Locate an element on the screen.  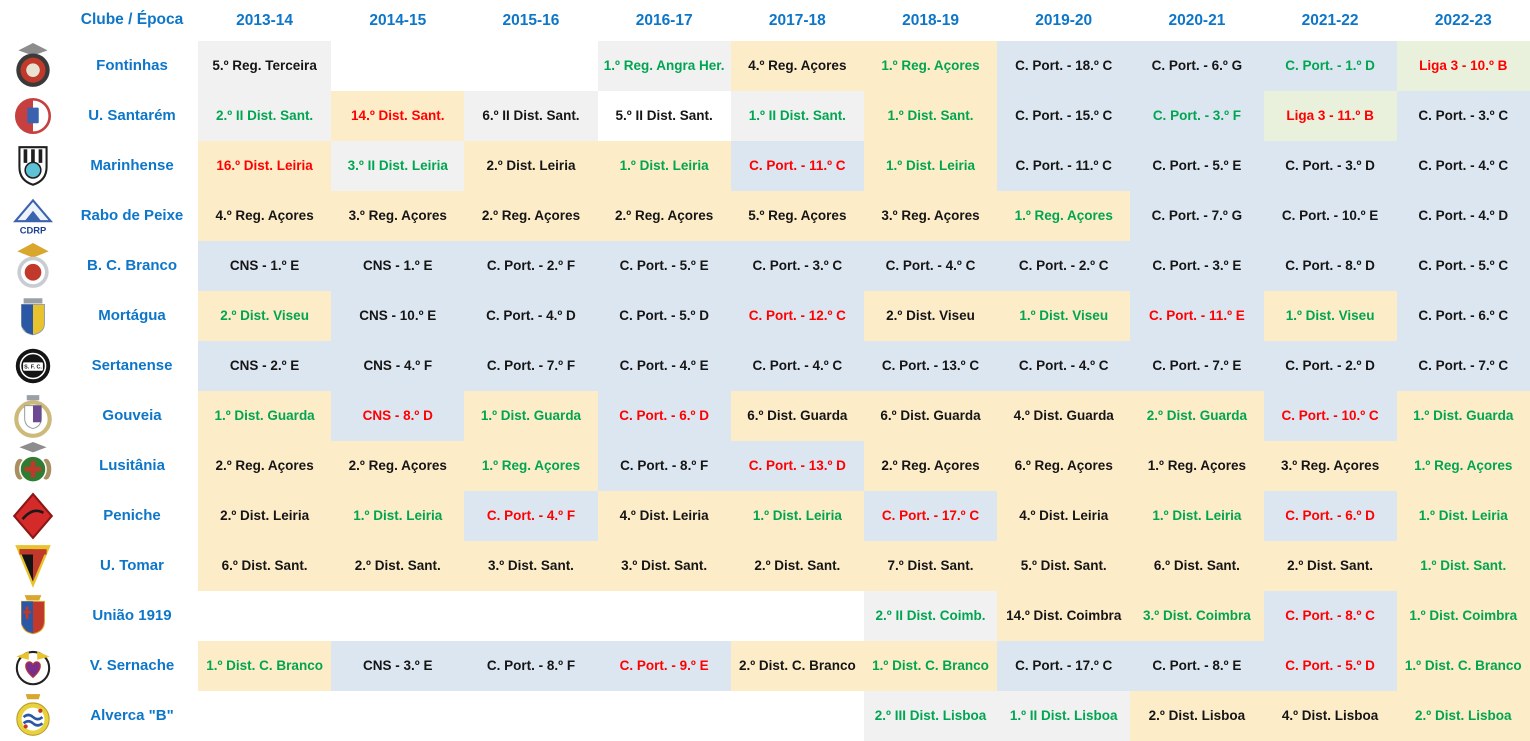
season-cell: C. Port. - 3.º C is located at coordinates (797, 266).